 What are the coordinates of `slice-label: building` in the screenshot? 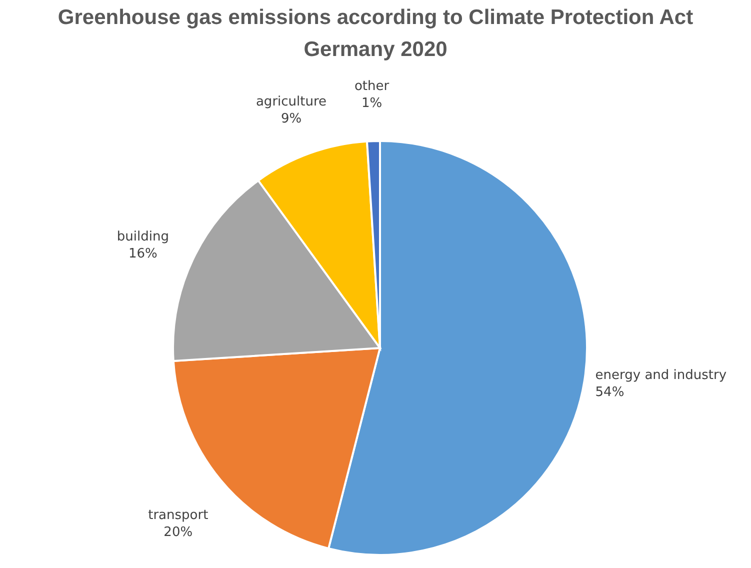 It's located at (142, 236).